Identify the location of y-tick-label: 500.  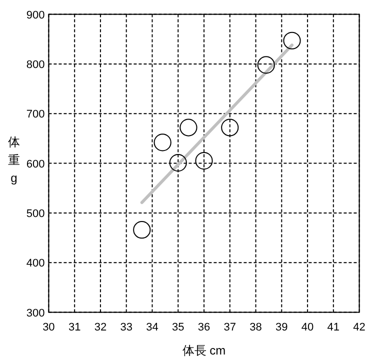
(35, 214).